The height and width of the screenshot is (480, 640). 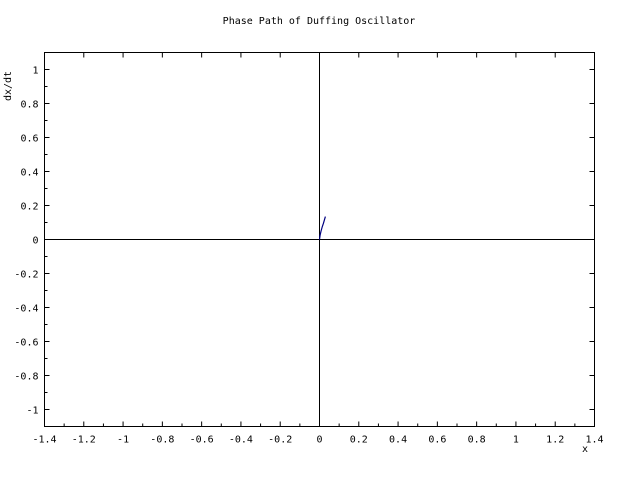 I want to click on x-tick-label: 0.4, so click(x=398, y=440).